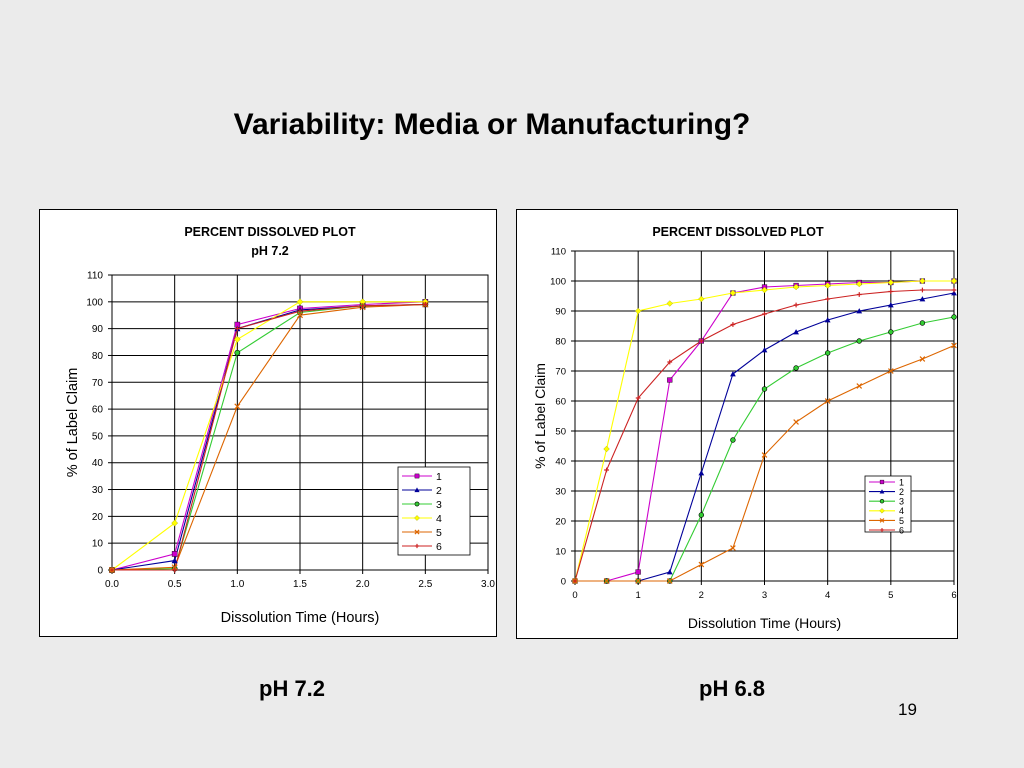  What do you see at coordinates (882, 482) in the screenshot?
I see `chart2-legend-1-marker` at bounding box center [882, 482].